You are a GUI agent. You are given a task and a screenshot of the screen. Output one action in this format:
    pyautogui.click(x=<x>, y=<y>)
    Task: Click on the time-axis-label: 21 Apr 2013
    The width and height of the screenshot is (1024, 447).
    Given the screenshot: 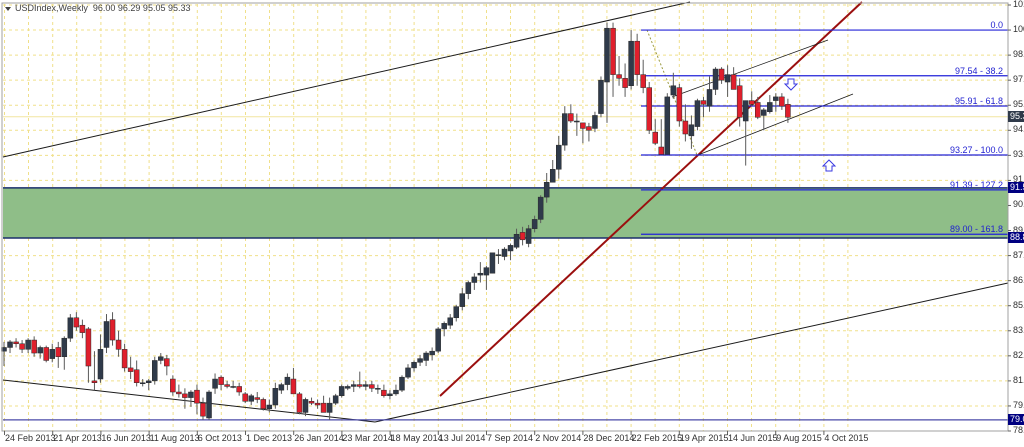 What is the action you would take?
    pyautogui.click(x=77, y=438)
    